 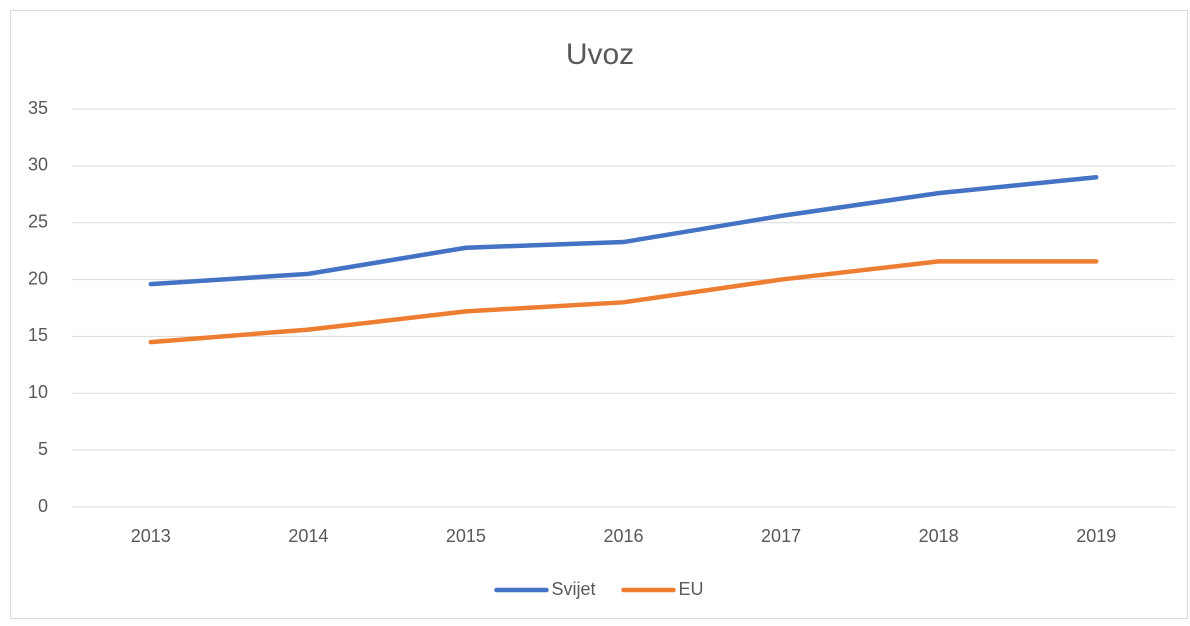 What do you see at coordinates (1096, 536) in the screenshot?
I see `x-tick-label: 2019` at bounding box center [1096, 536].